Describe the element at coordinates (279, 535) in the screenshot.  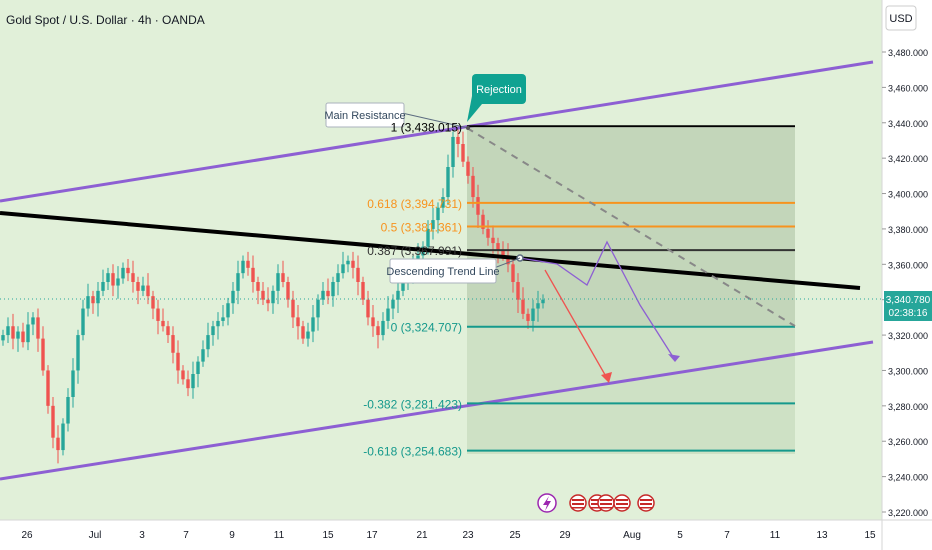
I see `time-tick-label: 11` at that location.